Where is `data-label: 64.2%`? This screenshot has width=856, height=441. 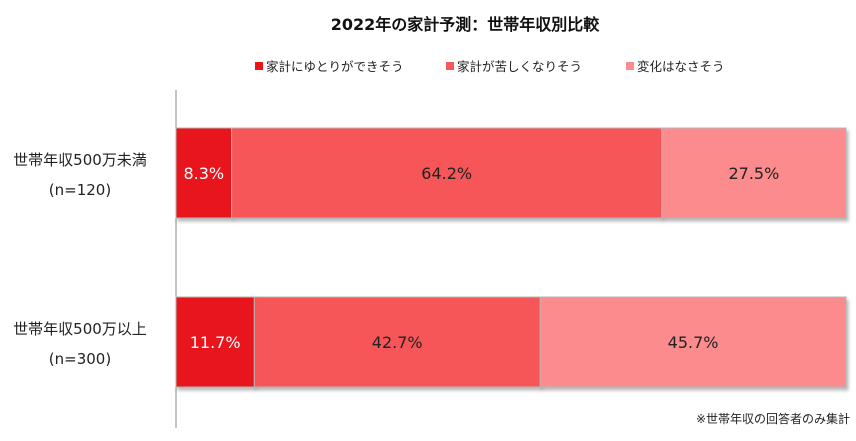
data-label: 64.2% is located at coordinates (446, 173).